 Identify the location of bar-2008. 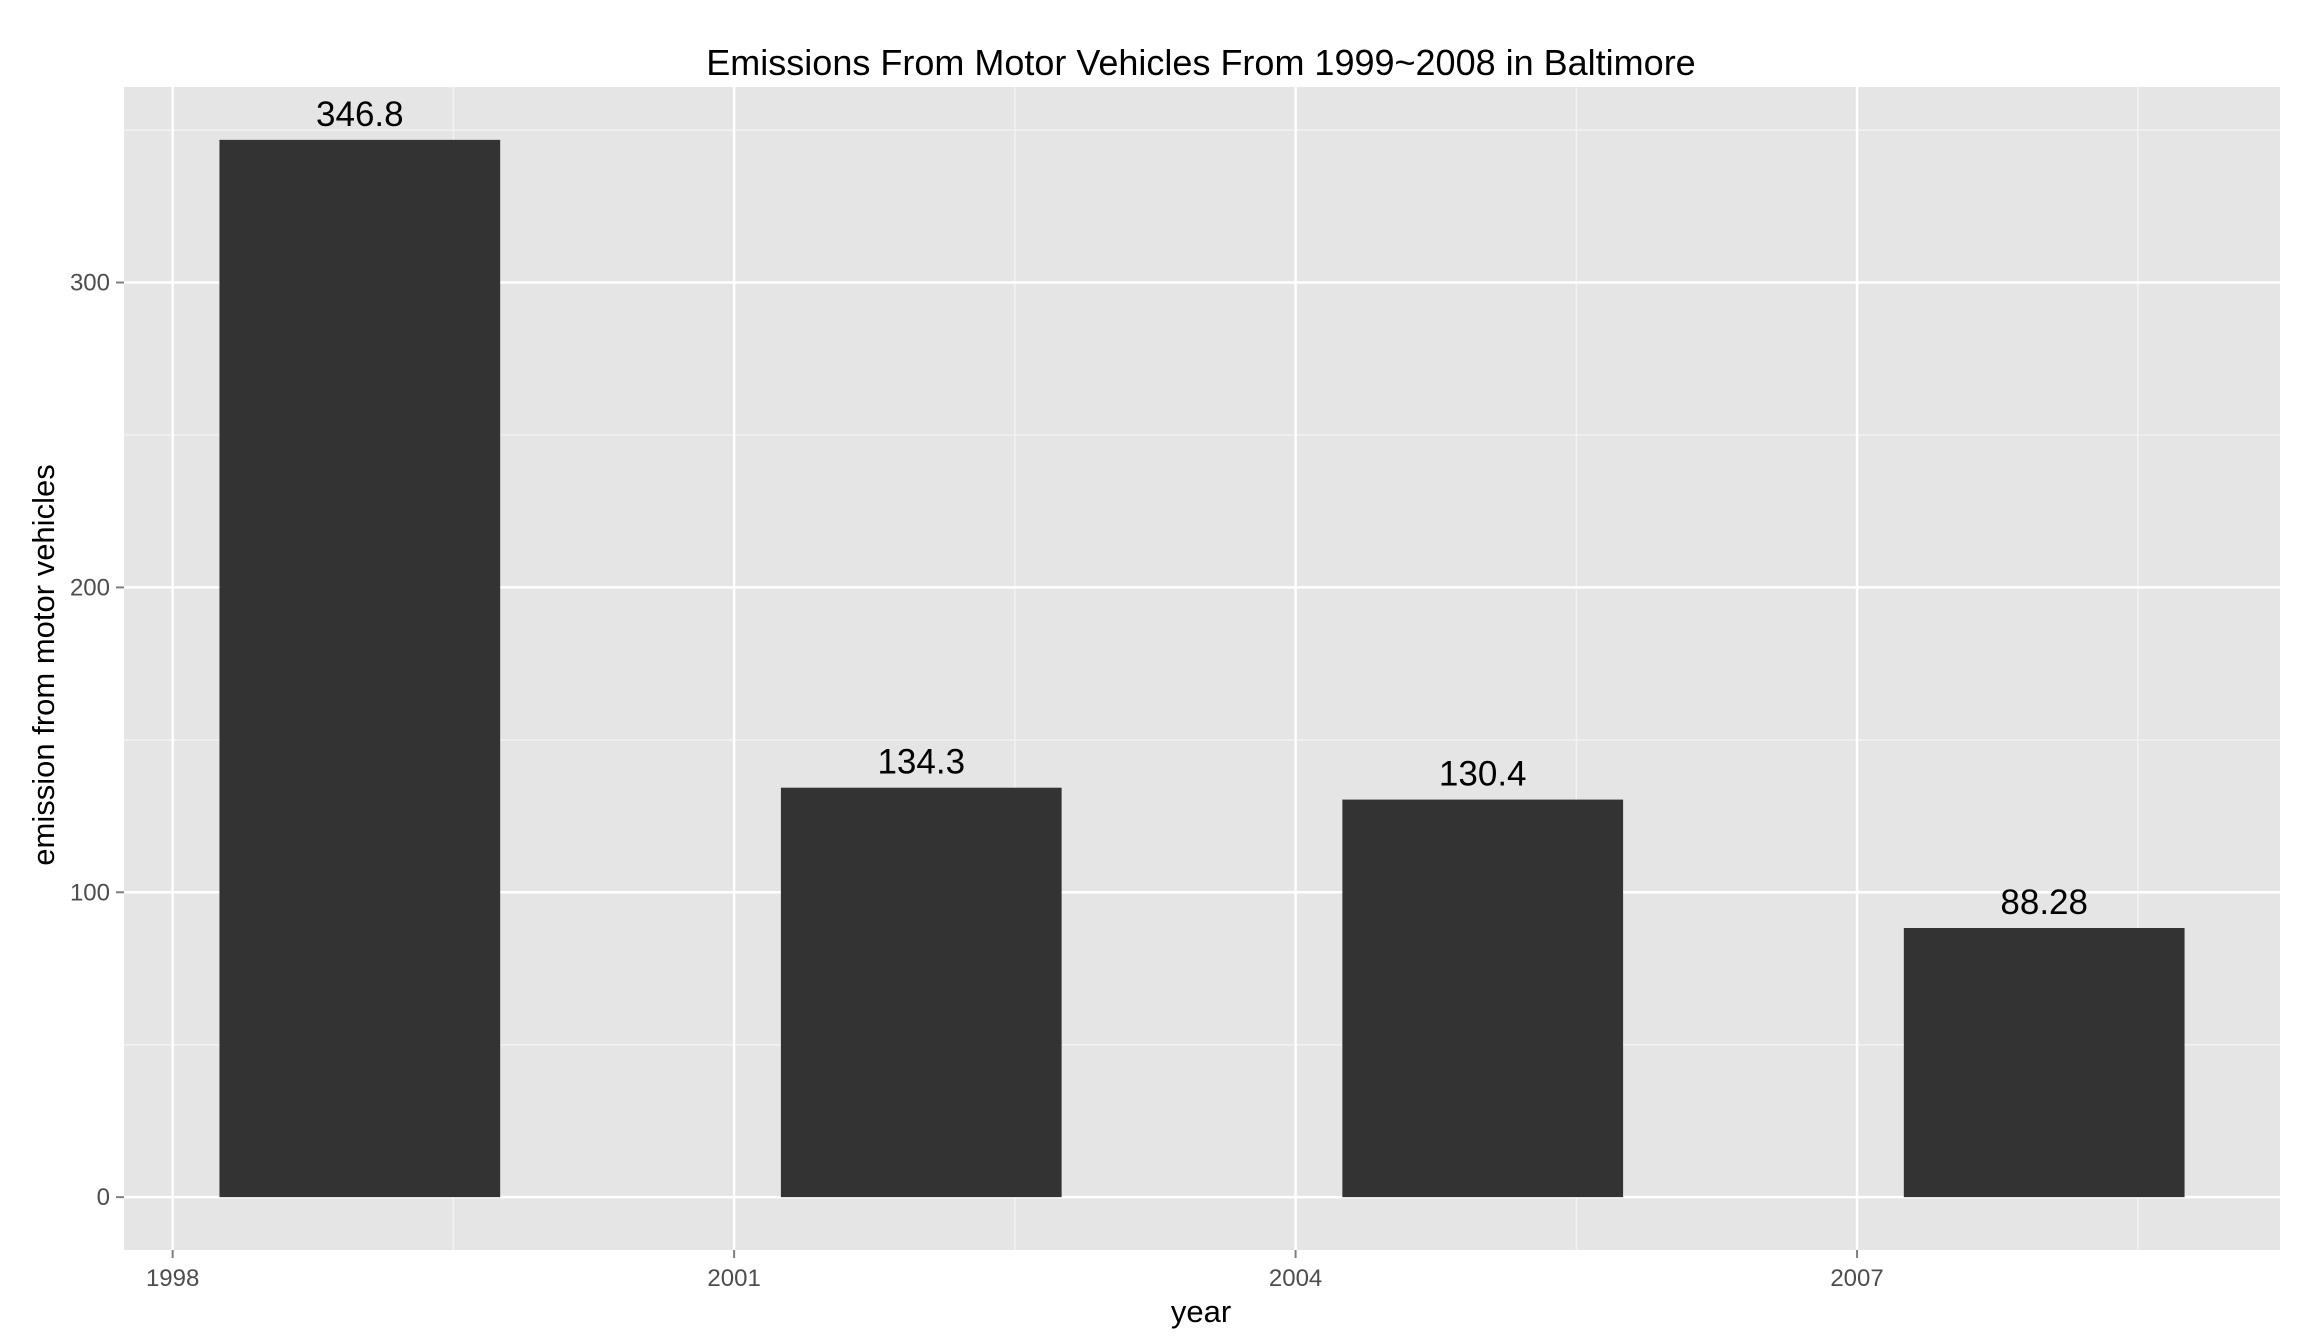
(2044, 1063).